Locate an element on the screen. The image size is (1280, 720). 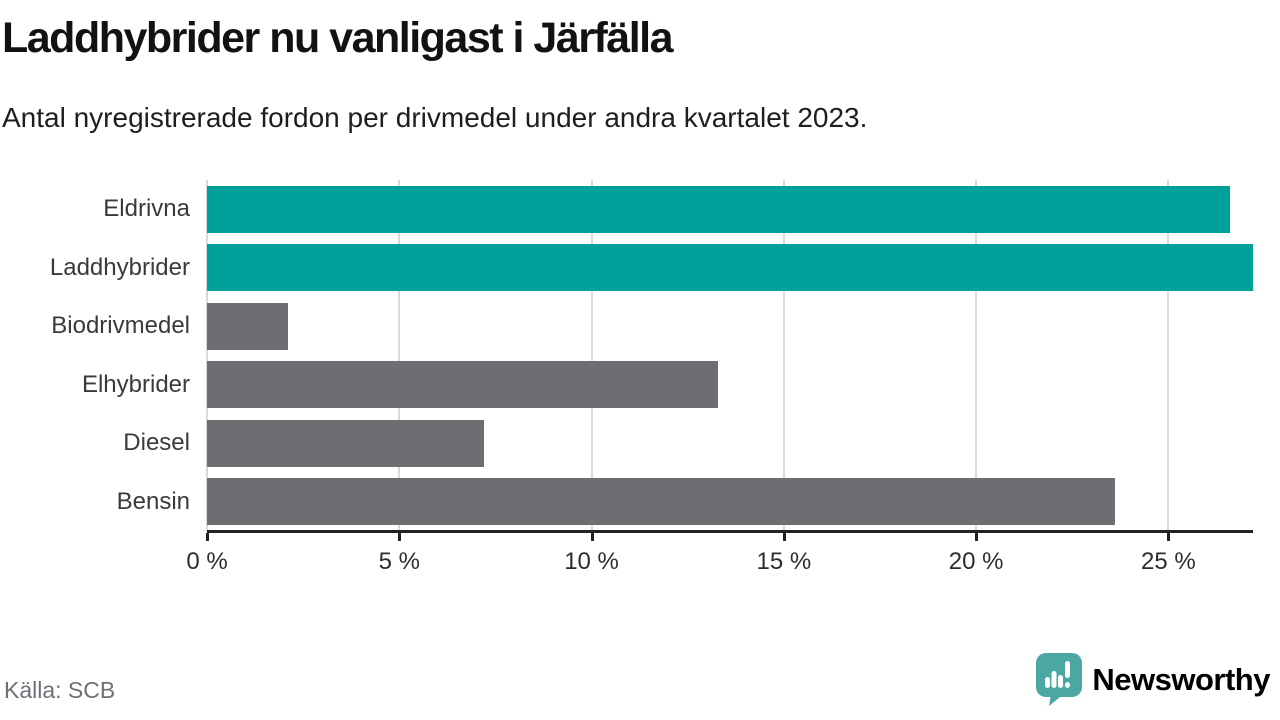
category-label: Elhybrider is located at coordinates (135, 384).